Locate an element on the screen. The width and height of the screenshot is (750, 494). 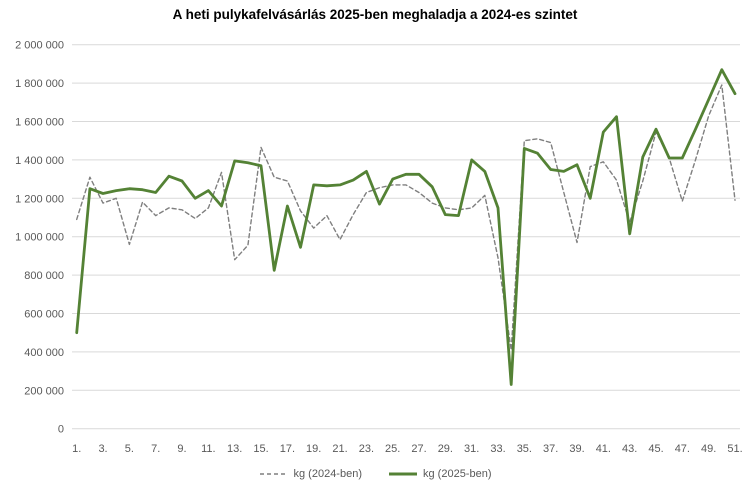
x-tick-label: 49. is located at coordinates (708, 449).